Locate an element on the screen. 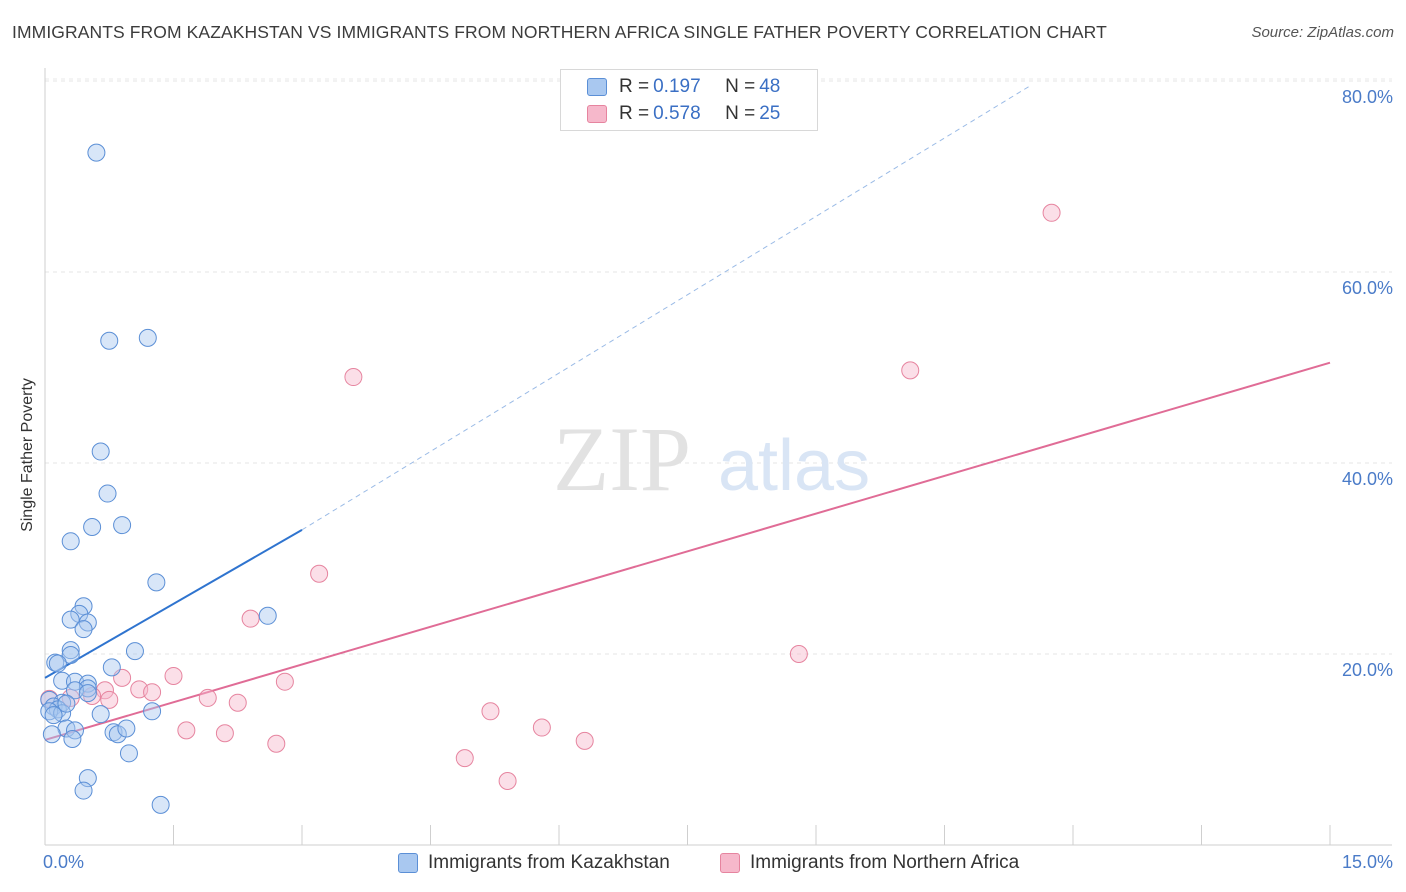 The image size is (1406, 892). legend-label: Immigrants from Northern Africa is located at coordinates (885, 862).